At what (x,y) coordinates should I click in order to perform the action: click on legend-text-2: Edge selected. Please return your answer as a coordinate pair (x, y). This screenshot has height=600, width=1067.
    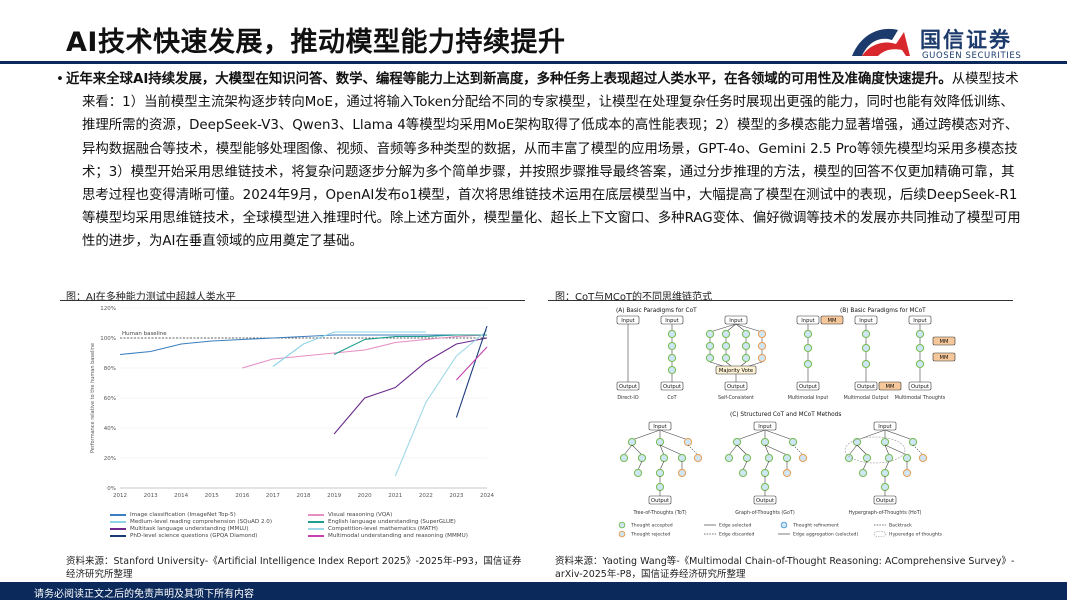
    Looking at the image, I should click on (735, 526).